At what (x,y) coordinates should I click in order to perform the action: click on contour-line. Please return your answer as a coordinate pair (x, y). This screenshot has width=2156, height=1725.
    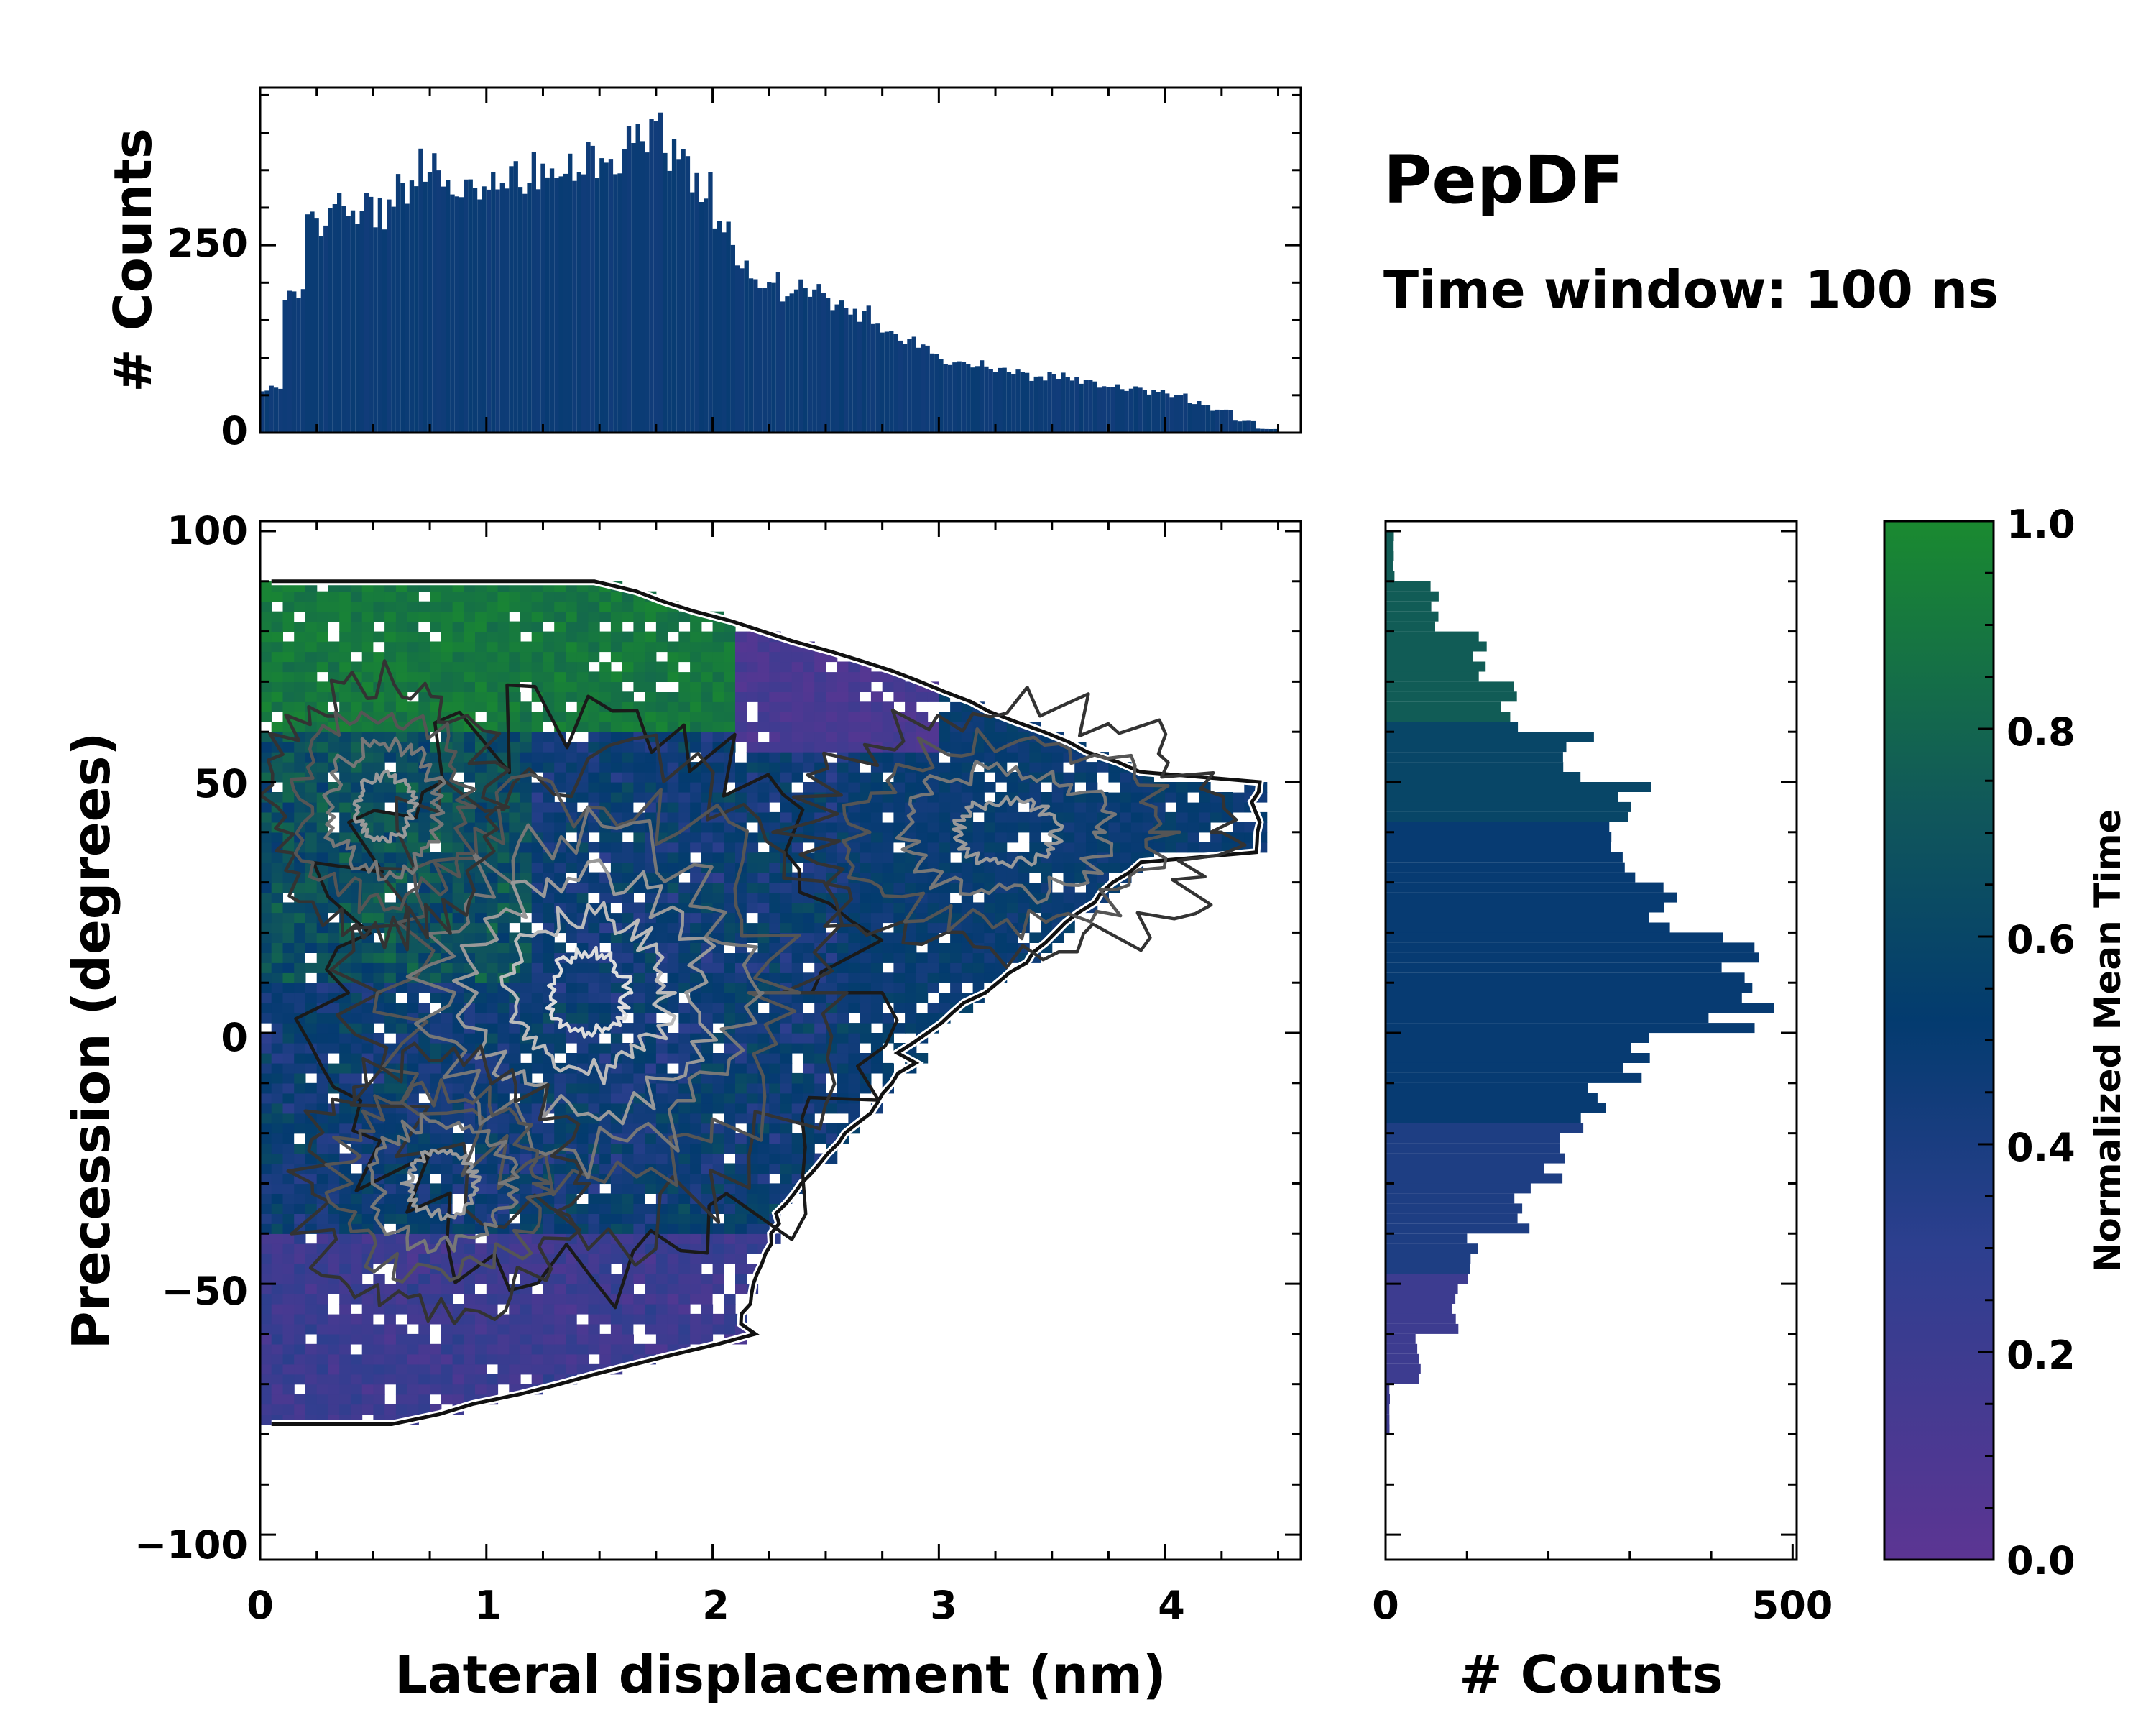
    Looking at the image, I should click on (589, 1000).